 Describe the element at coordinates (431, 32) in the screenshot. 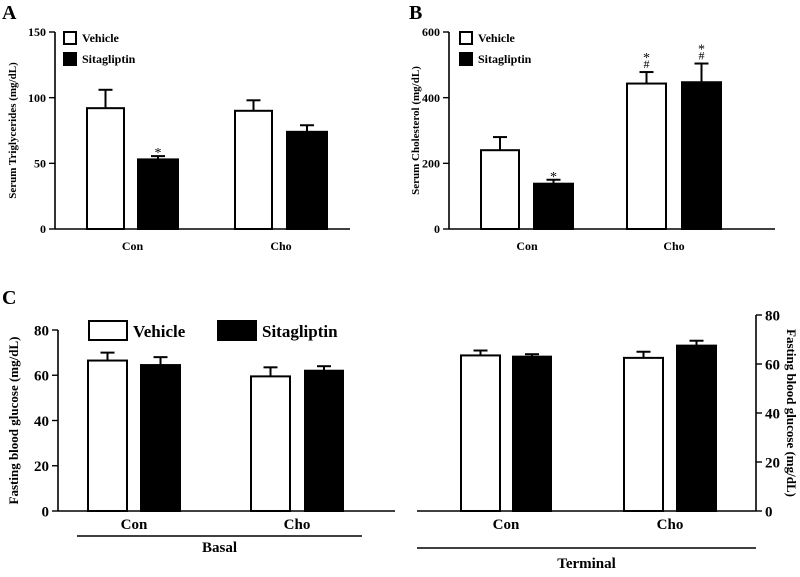

I see `y-tick-label: 600` at that location.